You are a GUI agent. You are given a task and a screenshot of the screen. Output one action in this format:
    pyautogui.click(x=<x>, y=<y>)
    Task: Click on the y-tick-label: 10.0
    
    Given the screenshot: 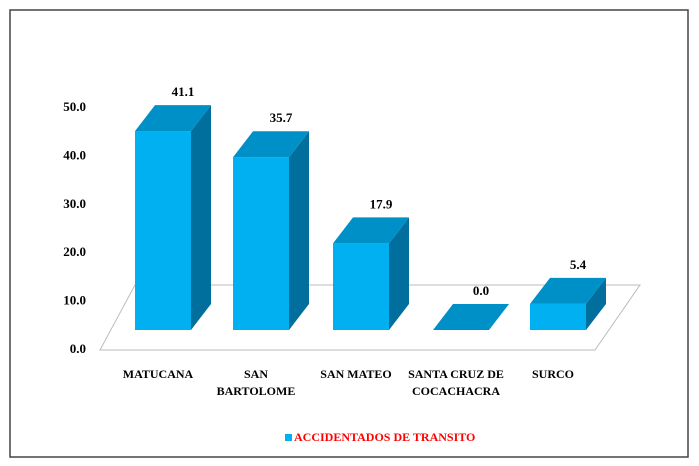 What is the action you would take?
    pyautogui.click(x=74, y=300)
    